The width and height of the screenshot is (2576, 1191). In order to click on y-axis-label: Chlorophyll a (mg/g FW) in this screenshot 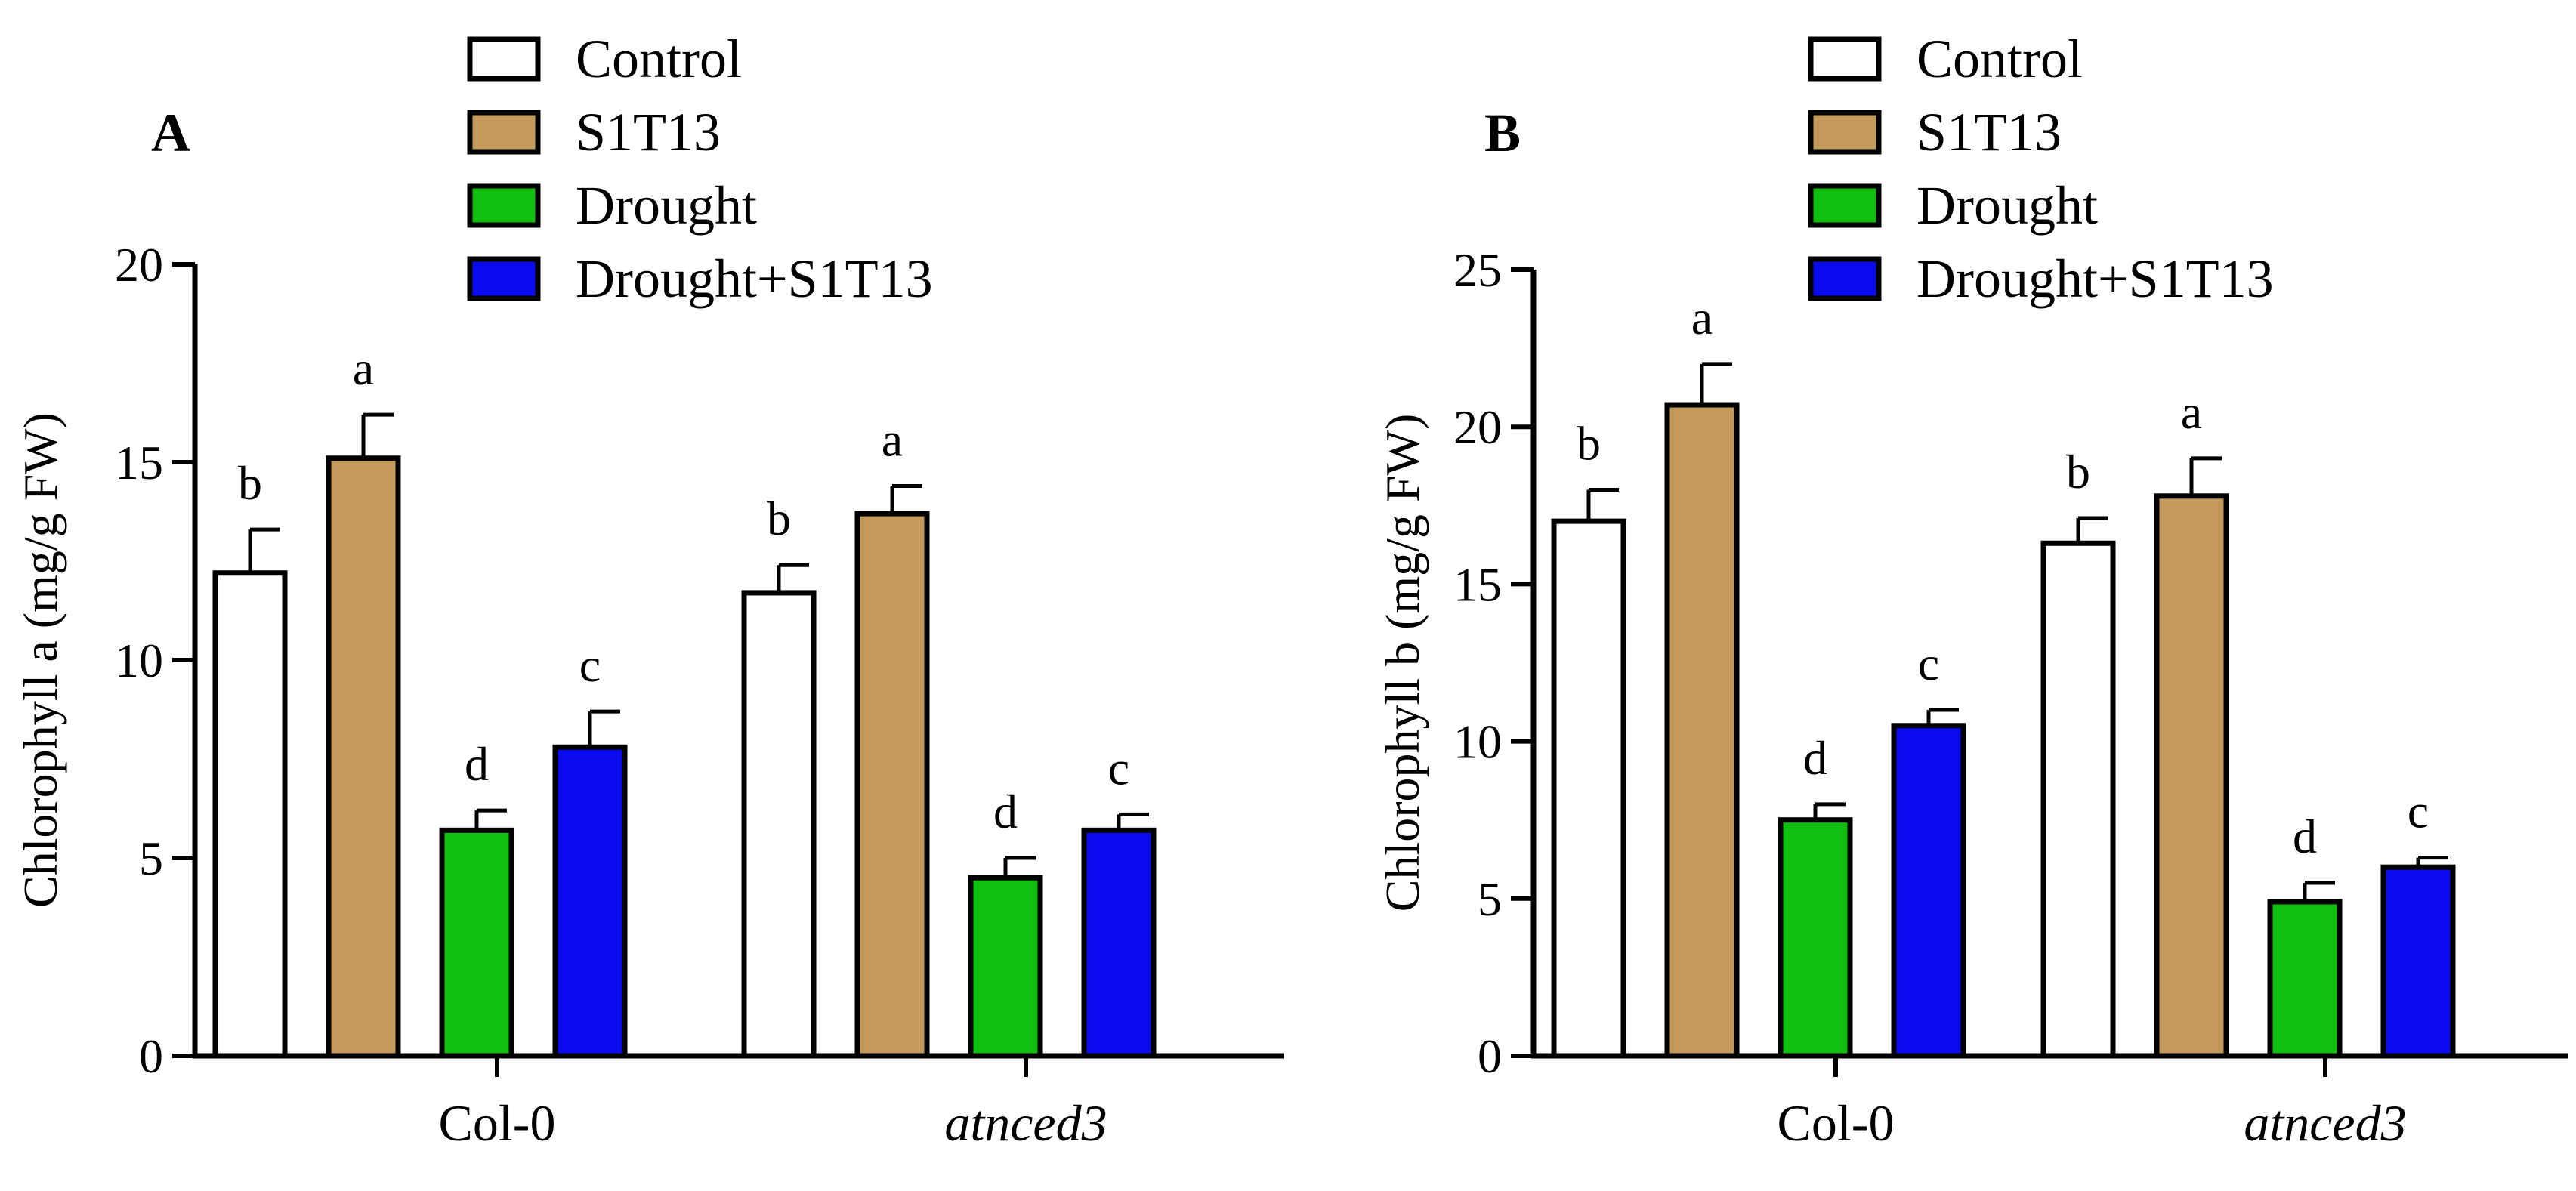, I will do `click(40, 660)`.